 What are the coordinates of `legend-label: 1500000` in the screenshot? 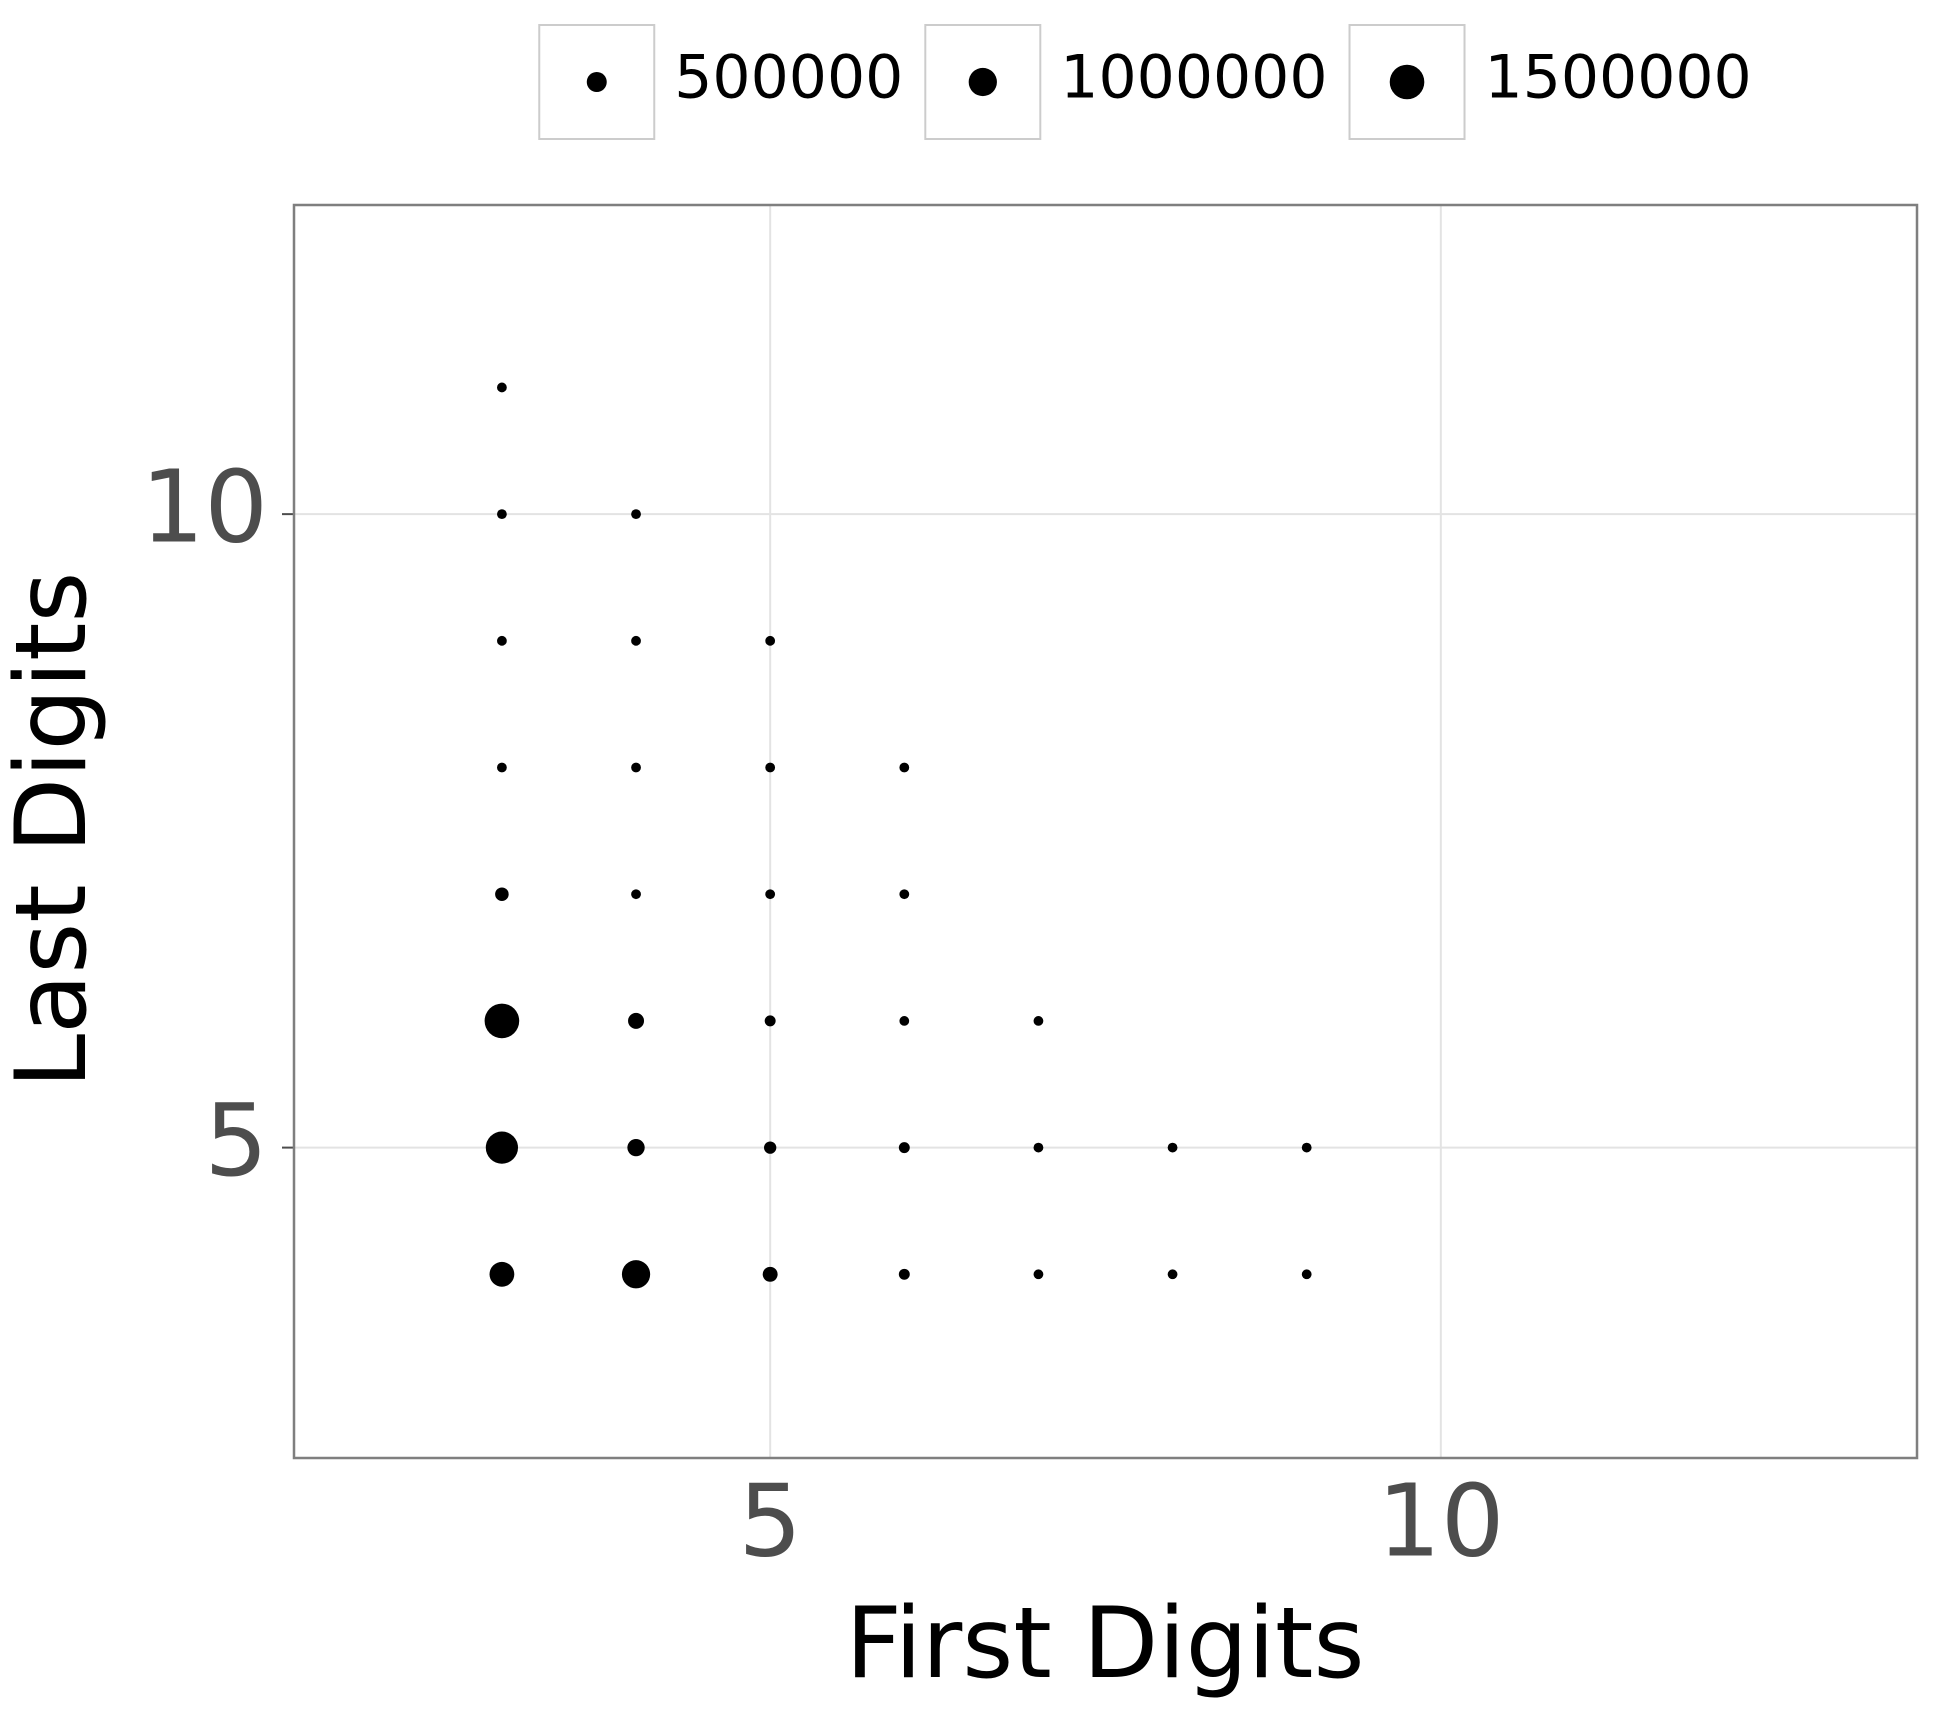 It's located at (1618, 78).